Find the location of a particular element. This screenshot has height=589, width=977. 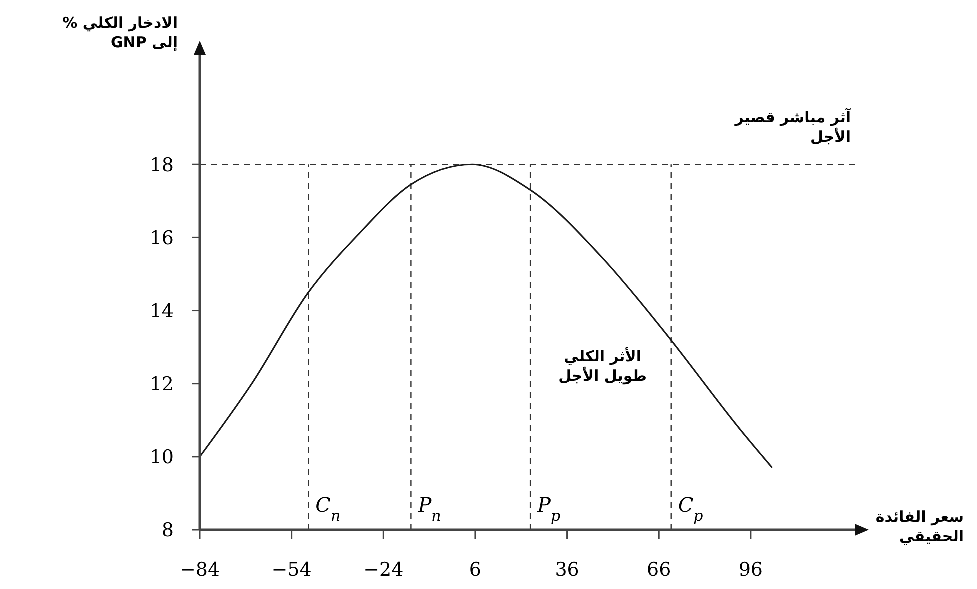

x-tick-label: 36 is located at coordinates (567, 570).